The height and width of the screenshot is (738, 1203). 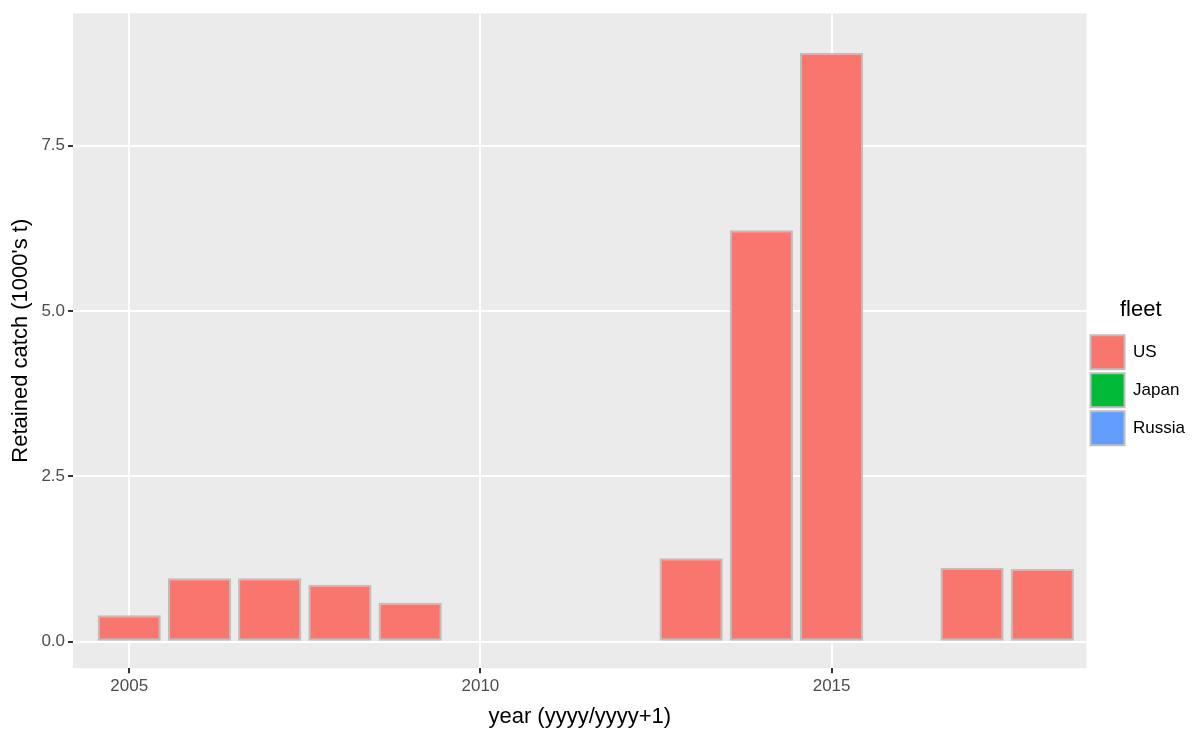 I want to click on x-tick-label: 2005, so click(x=129, y=686).